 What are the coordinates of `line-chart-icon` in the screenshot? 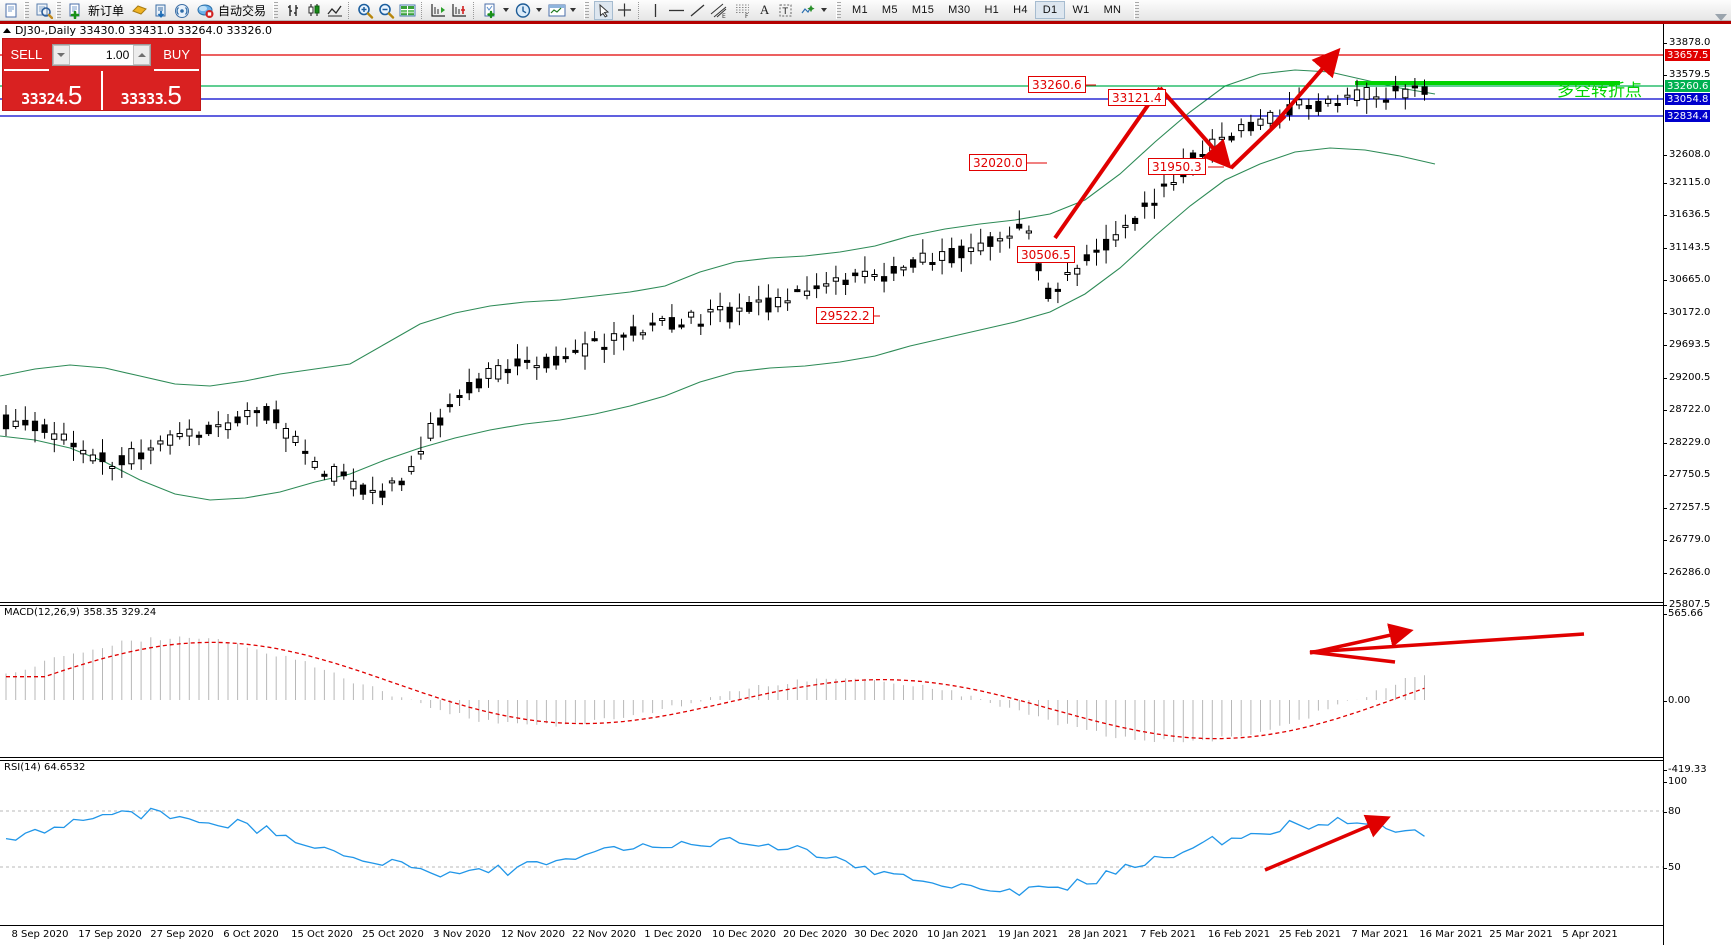 It's located at (334, 10).